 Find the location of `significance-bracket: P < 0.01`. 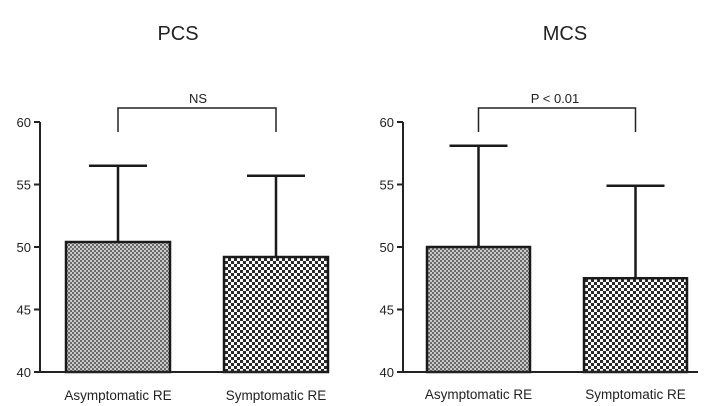

significance-bracket: P < 0.01 is located at coordinates (557, 111).